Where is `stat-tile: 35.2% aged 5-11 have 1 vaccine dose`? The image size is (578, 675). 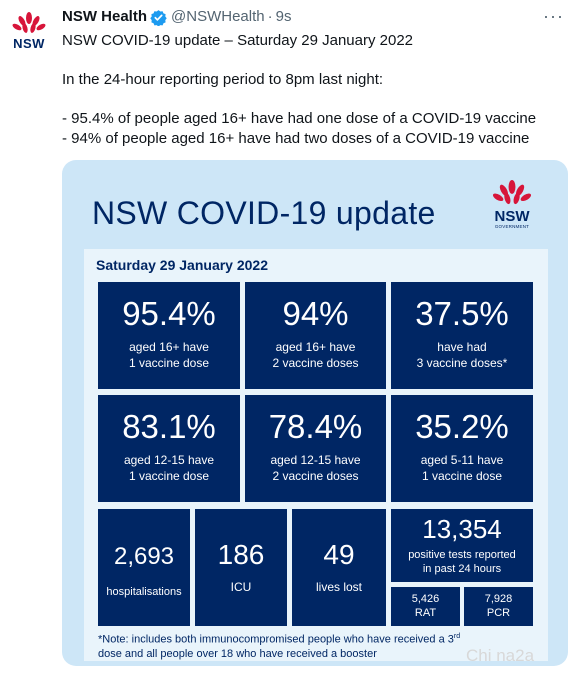 stat-tile: 35.2% aged 5-11 have 1 vaccine dose is located at coordinates (462, 448).